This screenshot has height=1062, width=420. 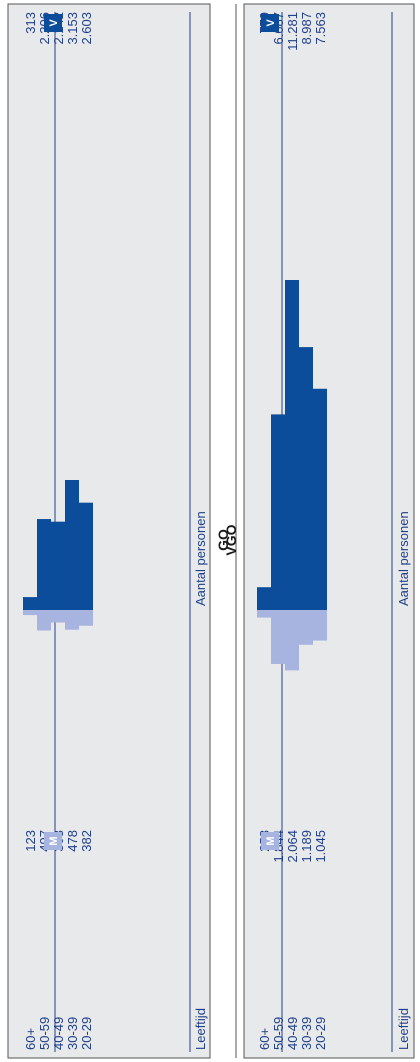 I want to click on vgo-legend-v-label: V, so click(x=271, y=23).